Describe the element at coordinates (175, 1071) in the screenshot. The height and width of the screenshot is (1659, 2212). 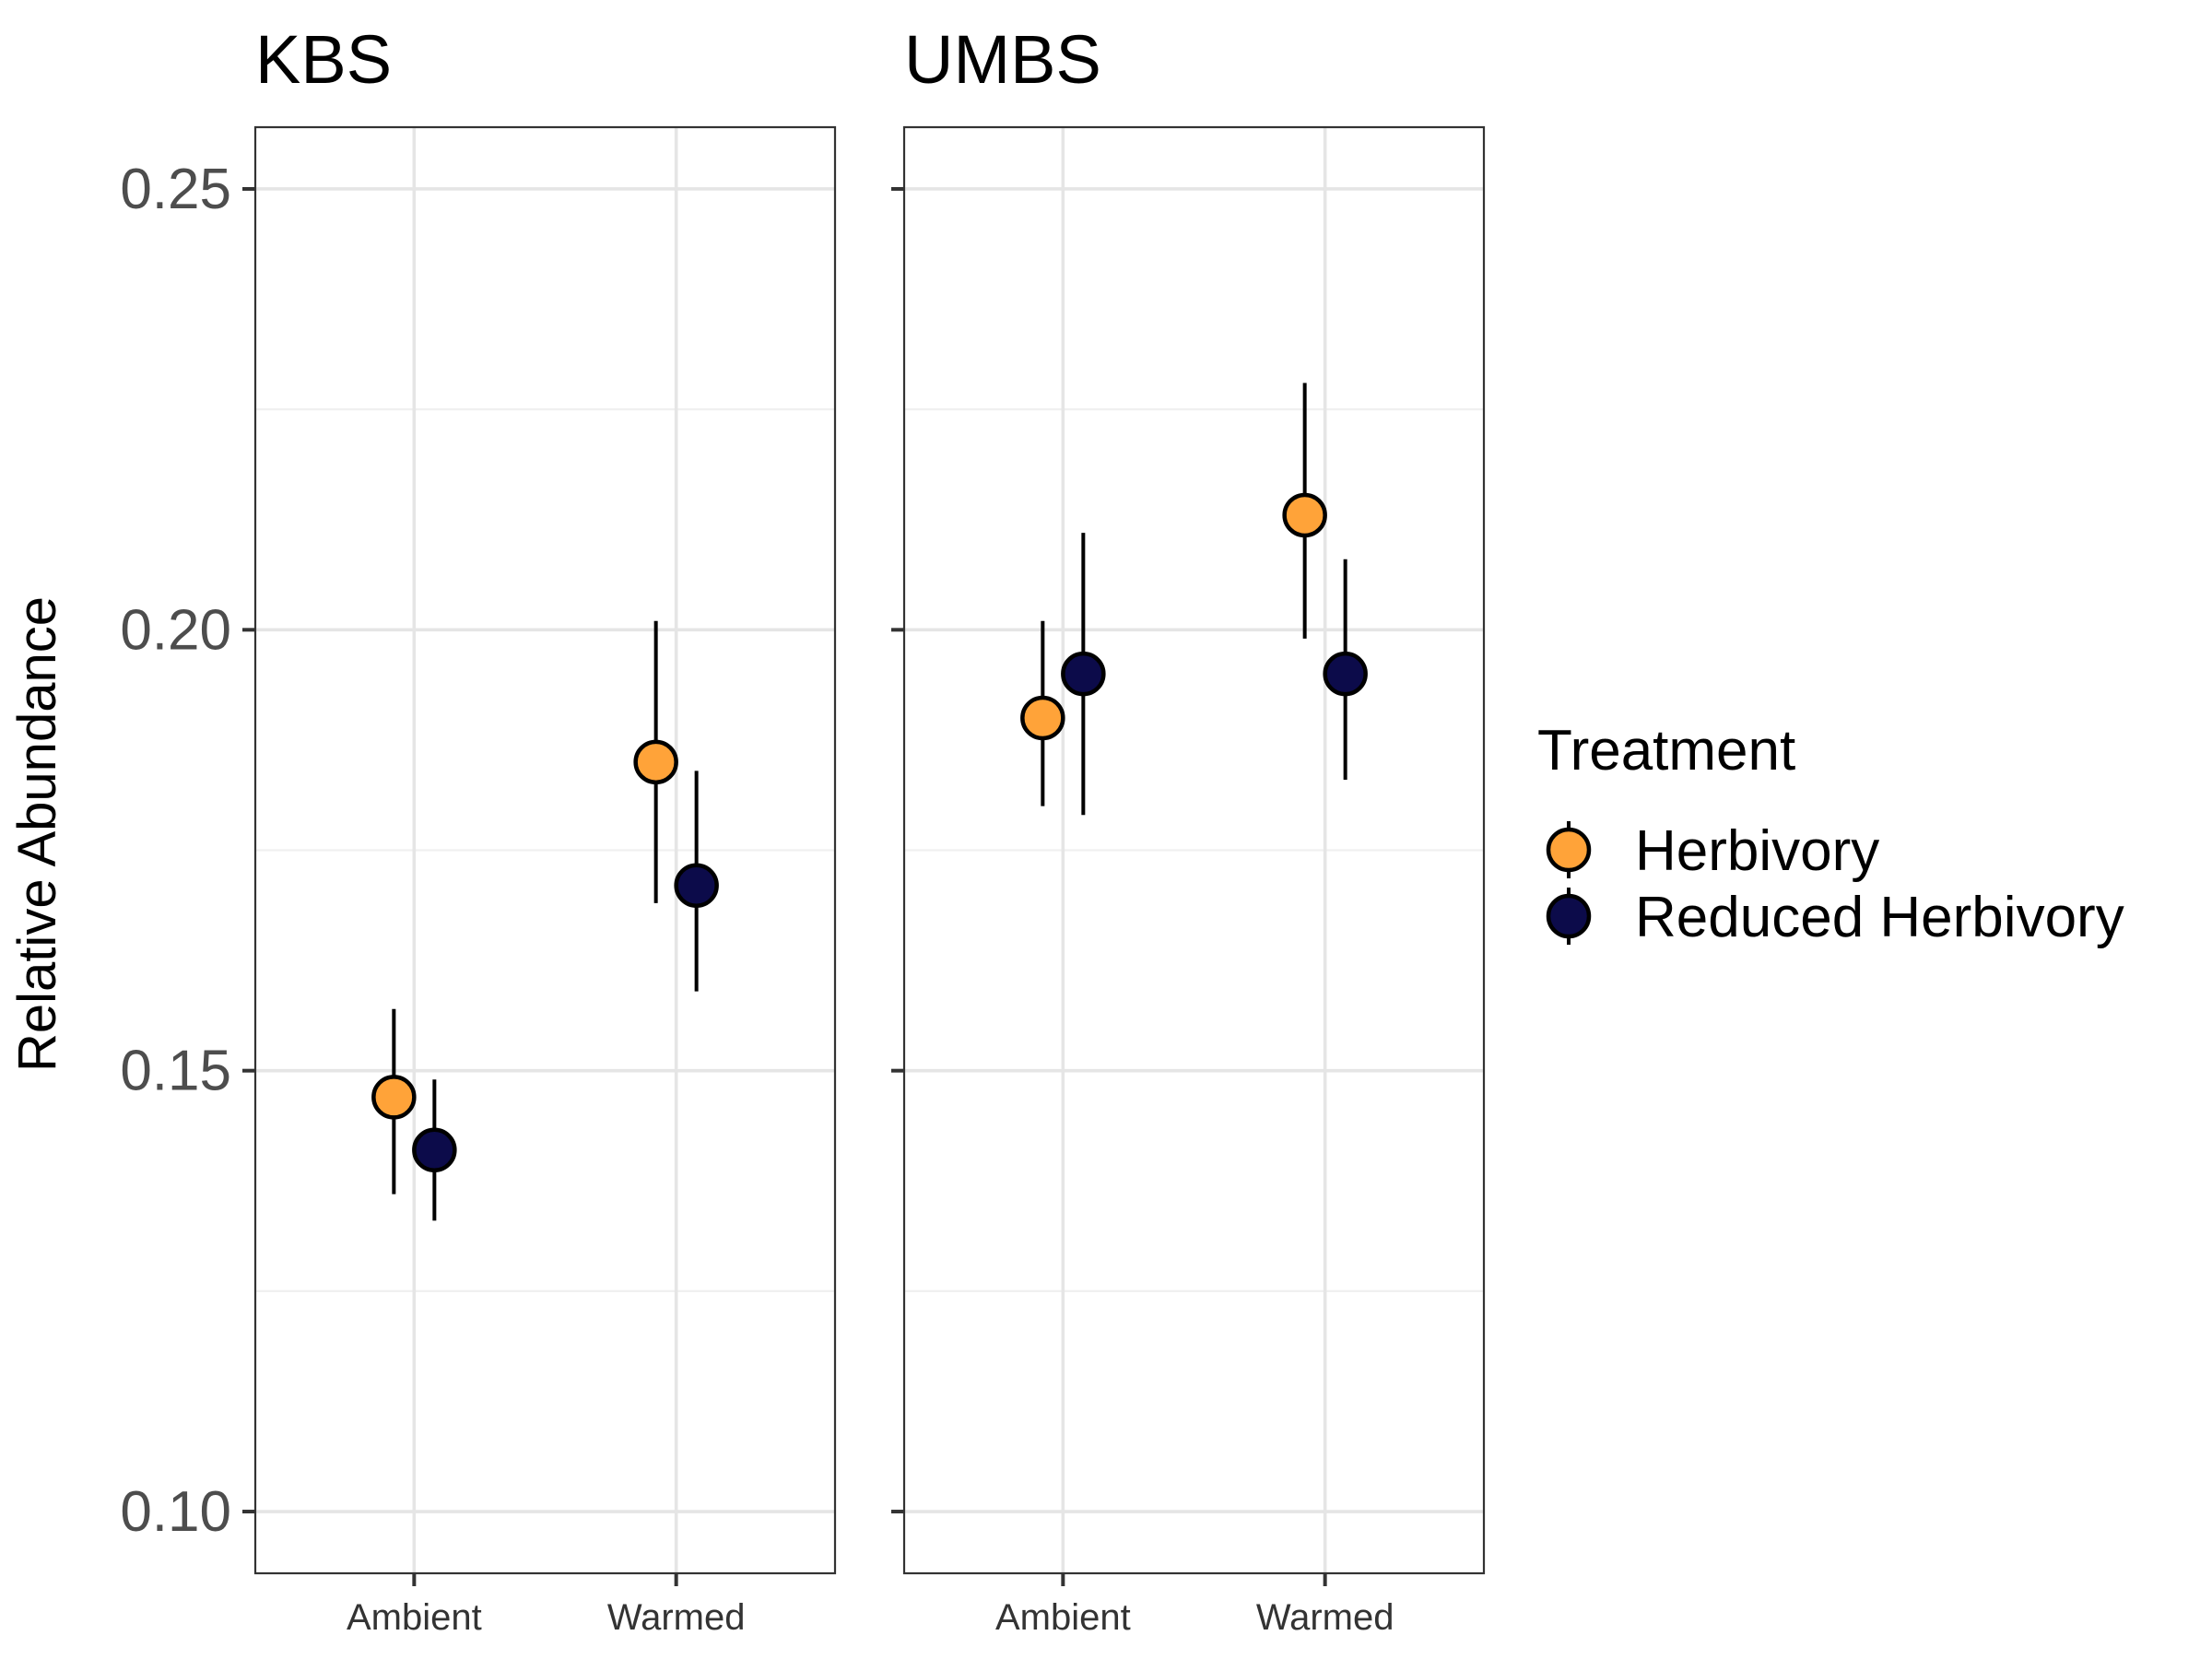
I see `y-tick-label: 0.15` at that location.